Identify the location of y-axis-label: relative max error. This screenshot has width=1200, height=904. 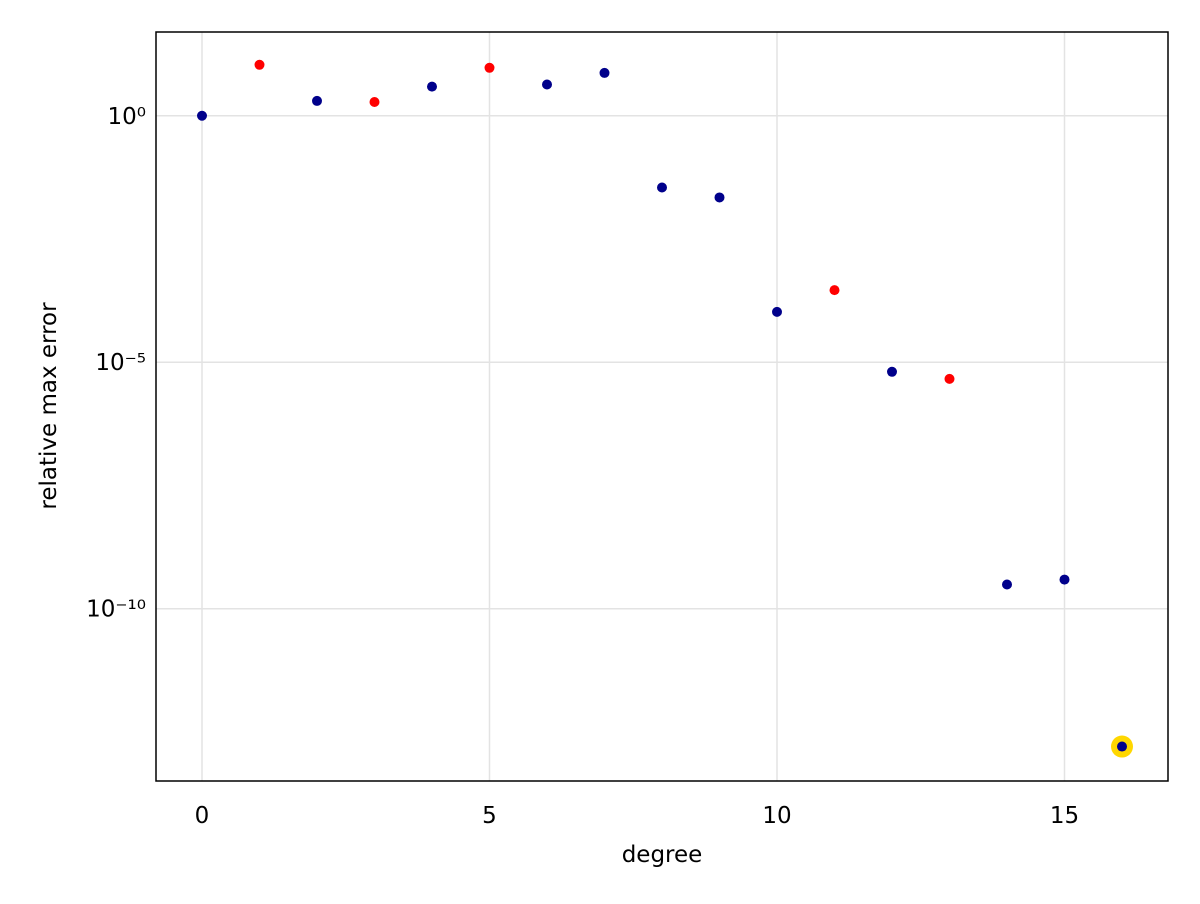
(49, 406).